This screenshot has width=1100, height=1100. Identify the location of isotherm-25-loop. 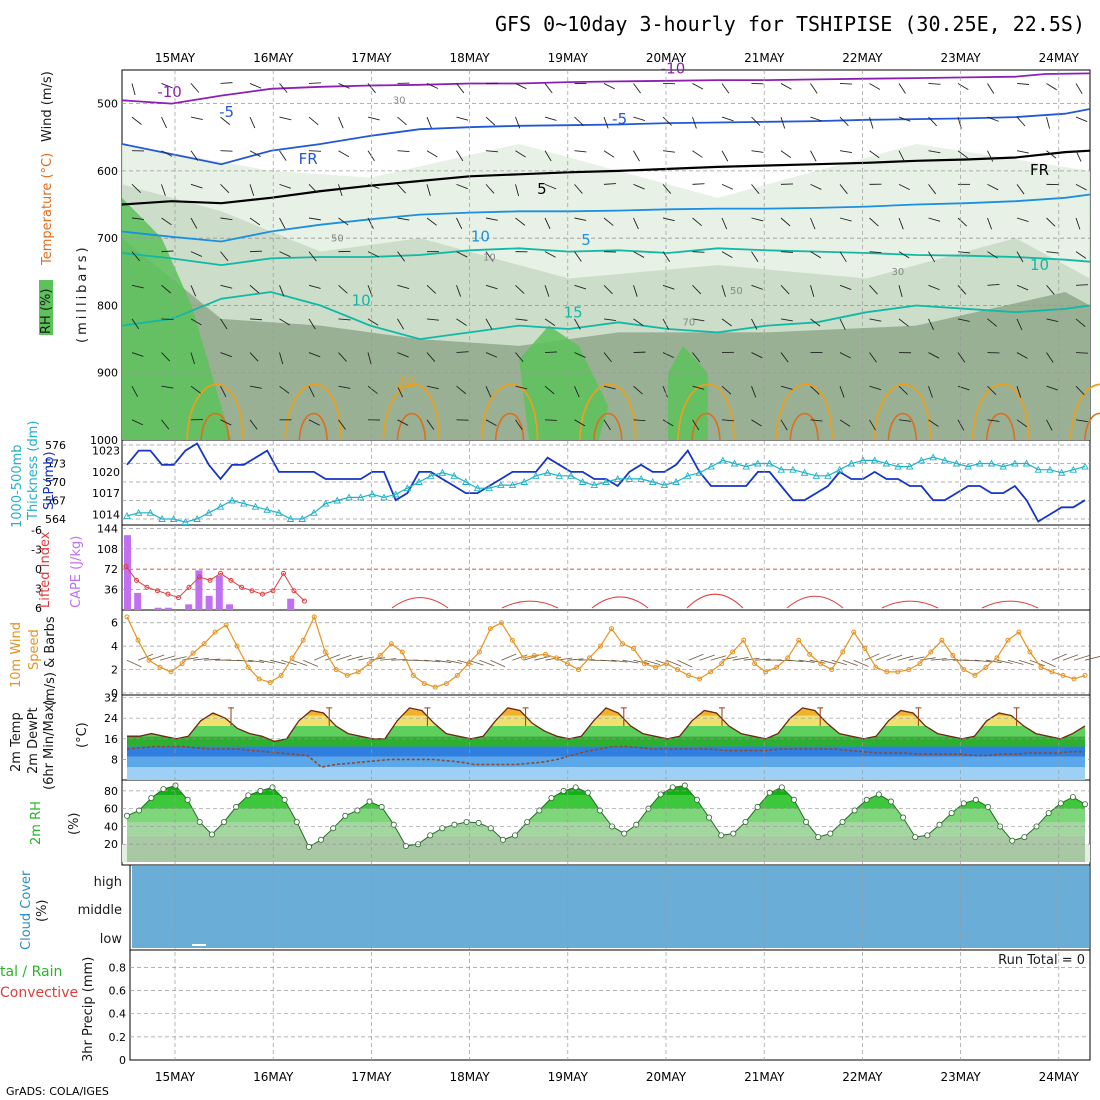
(411, 426).